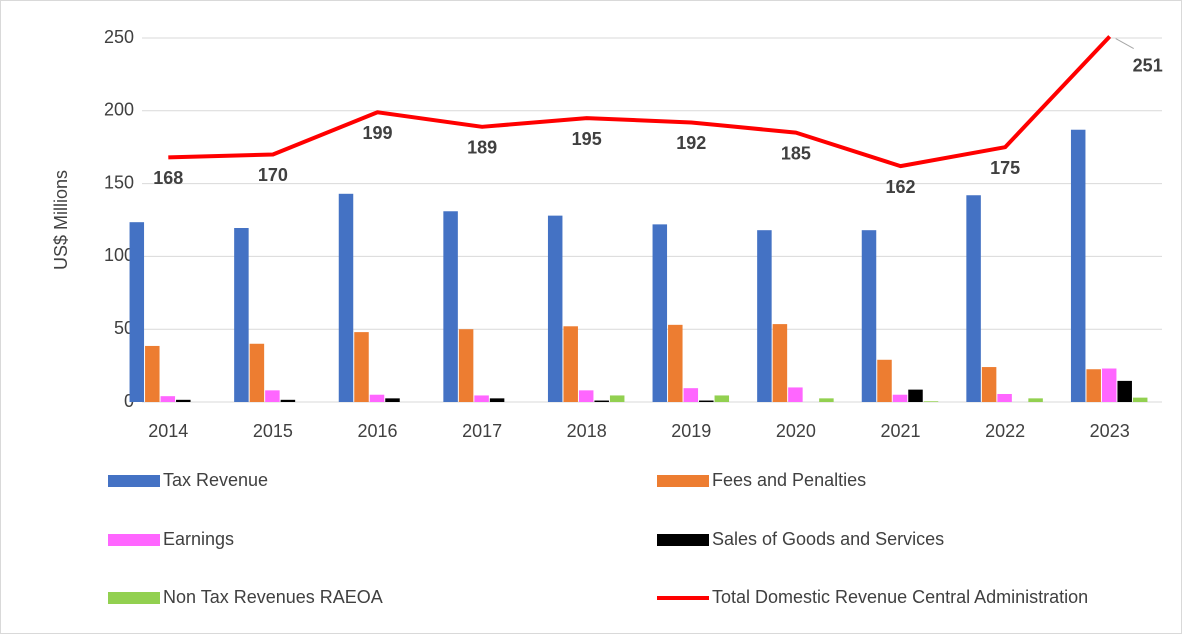 The height and width of the screenshot is (634, 1182). Describe the element at coordinates (482, 148) in the screenshot. I see `data-label: 189` at that location.